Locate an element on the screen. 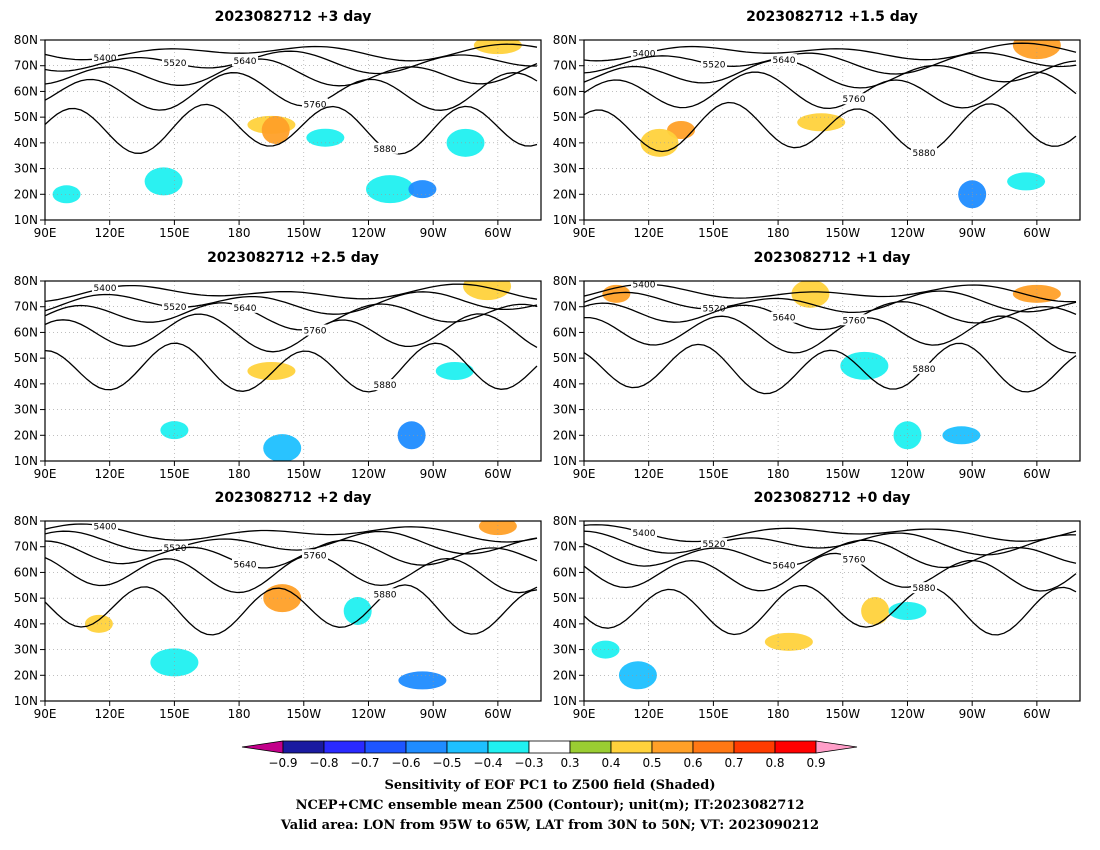 The image size is (1100, 850). y-tick-label: 30N is located at coordinates (26, 169).